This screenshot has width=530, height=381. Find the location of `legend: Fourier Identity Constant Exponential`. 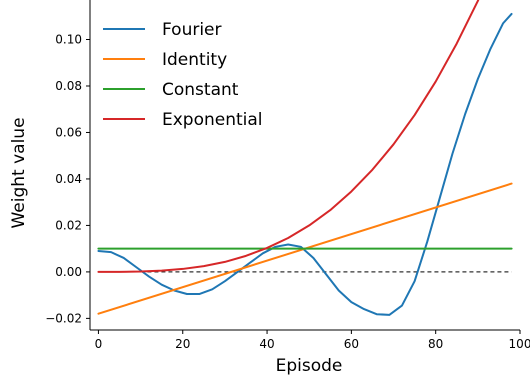

legend: Fourier Identity Constant Exponential is located at coordinates (183, 75).